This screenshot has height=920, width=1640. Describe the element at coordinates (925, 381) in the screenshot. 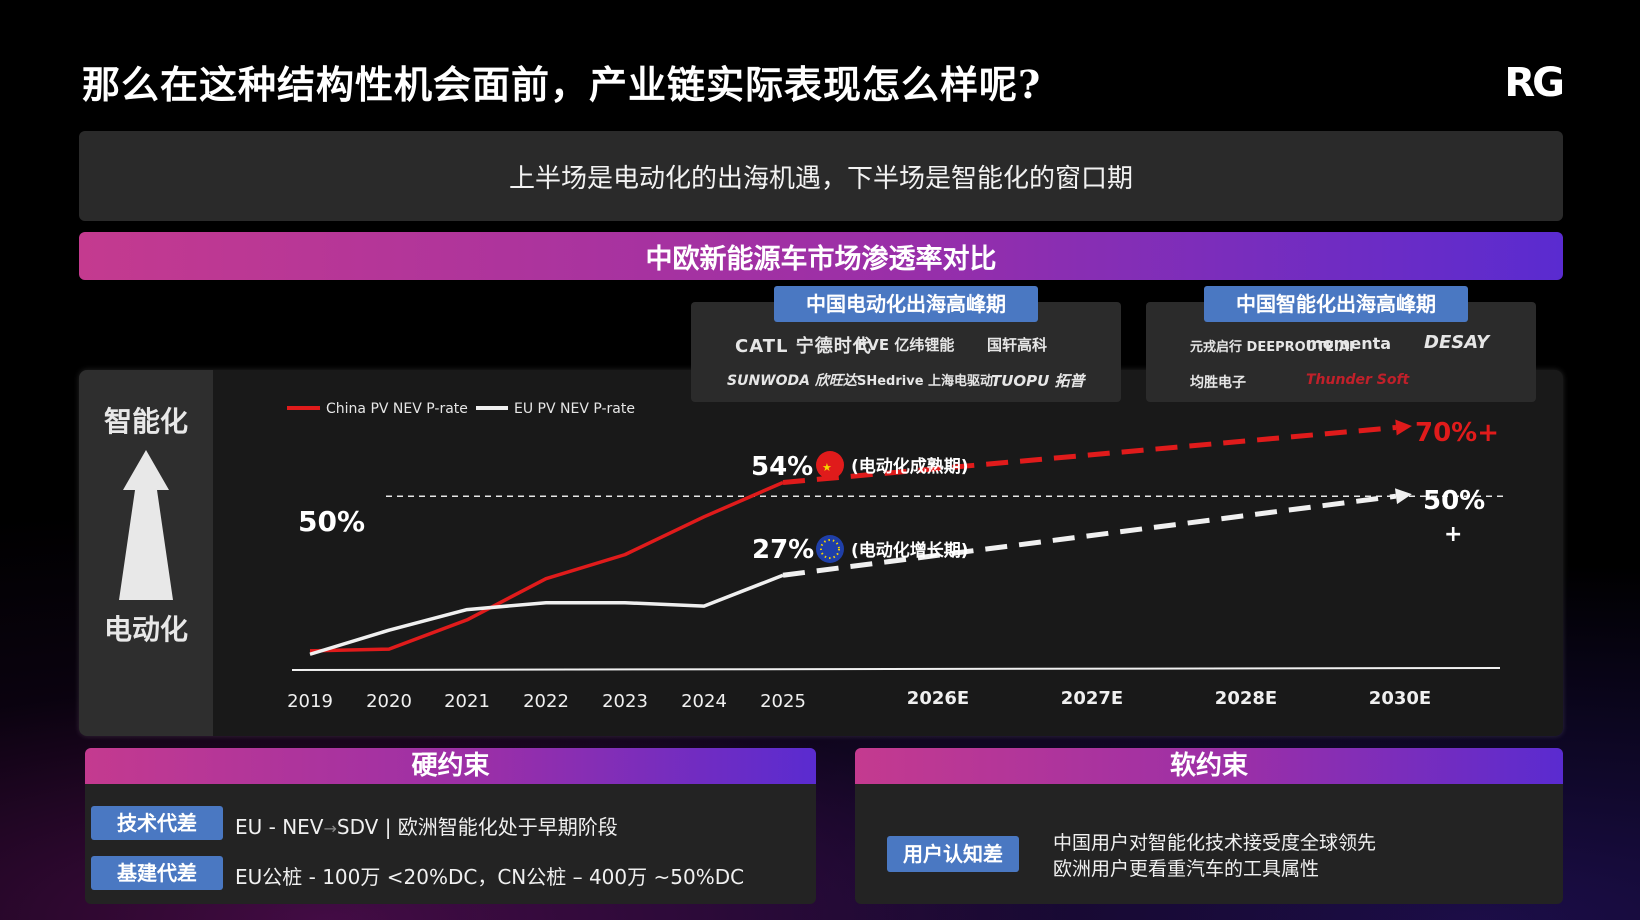

I see `brand-shedrive: SHedrive 上海电驱动` at that location.